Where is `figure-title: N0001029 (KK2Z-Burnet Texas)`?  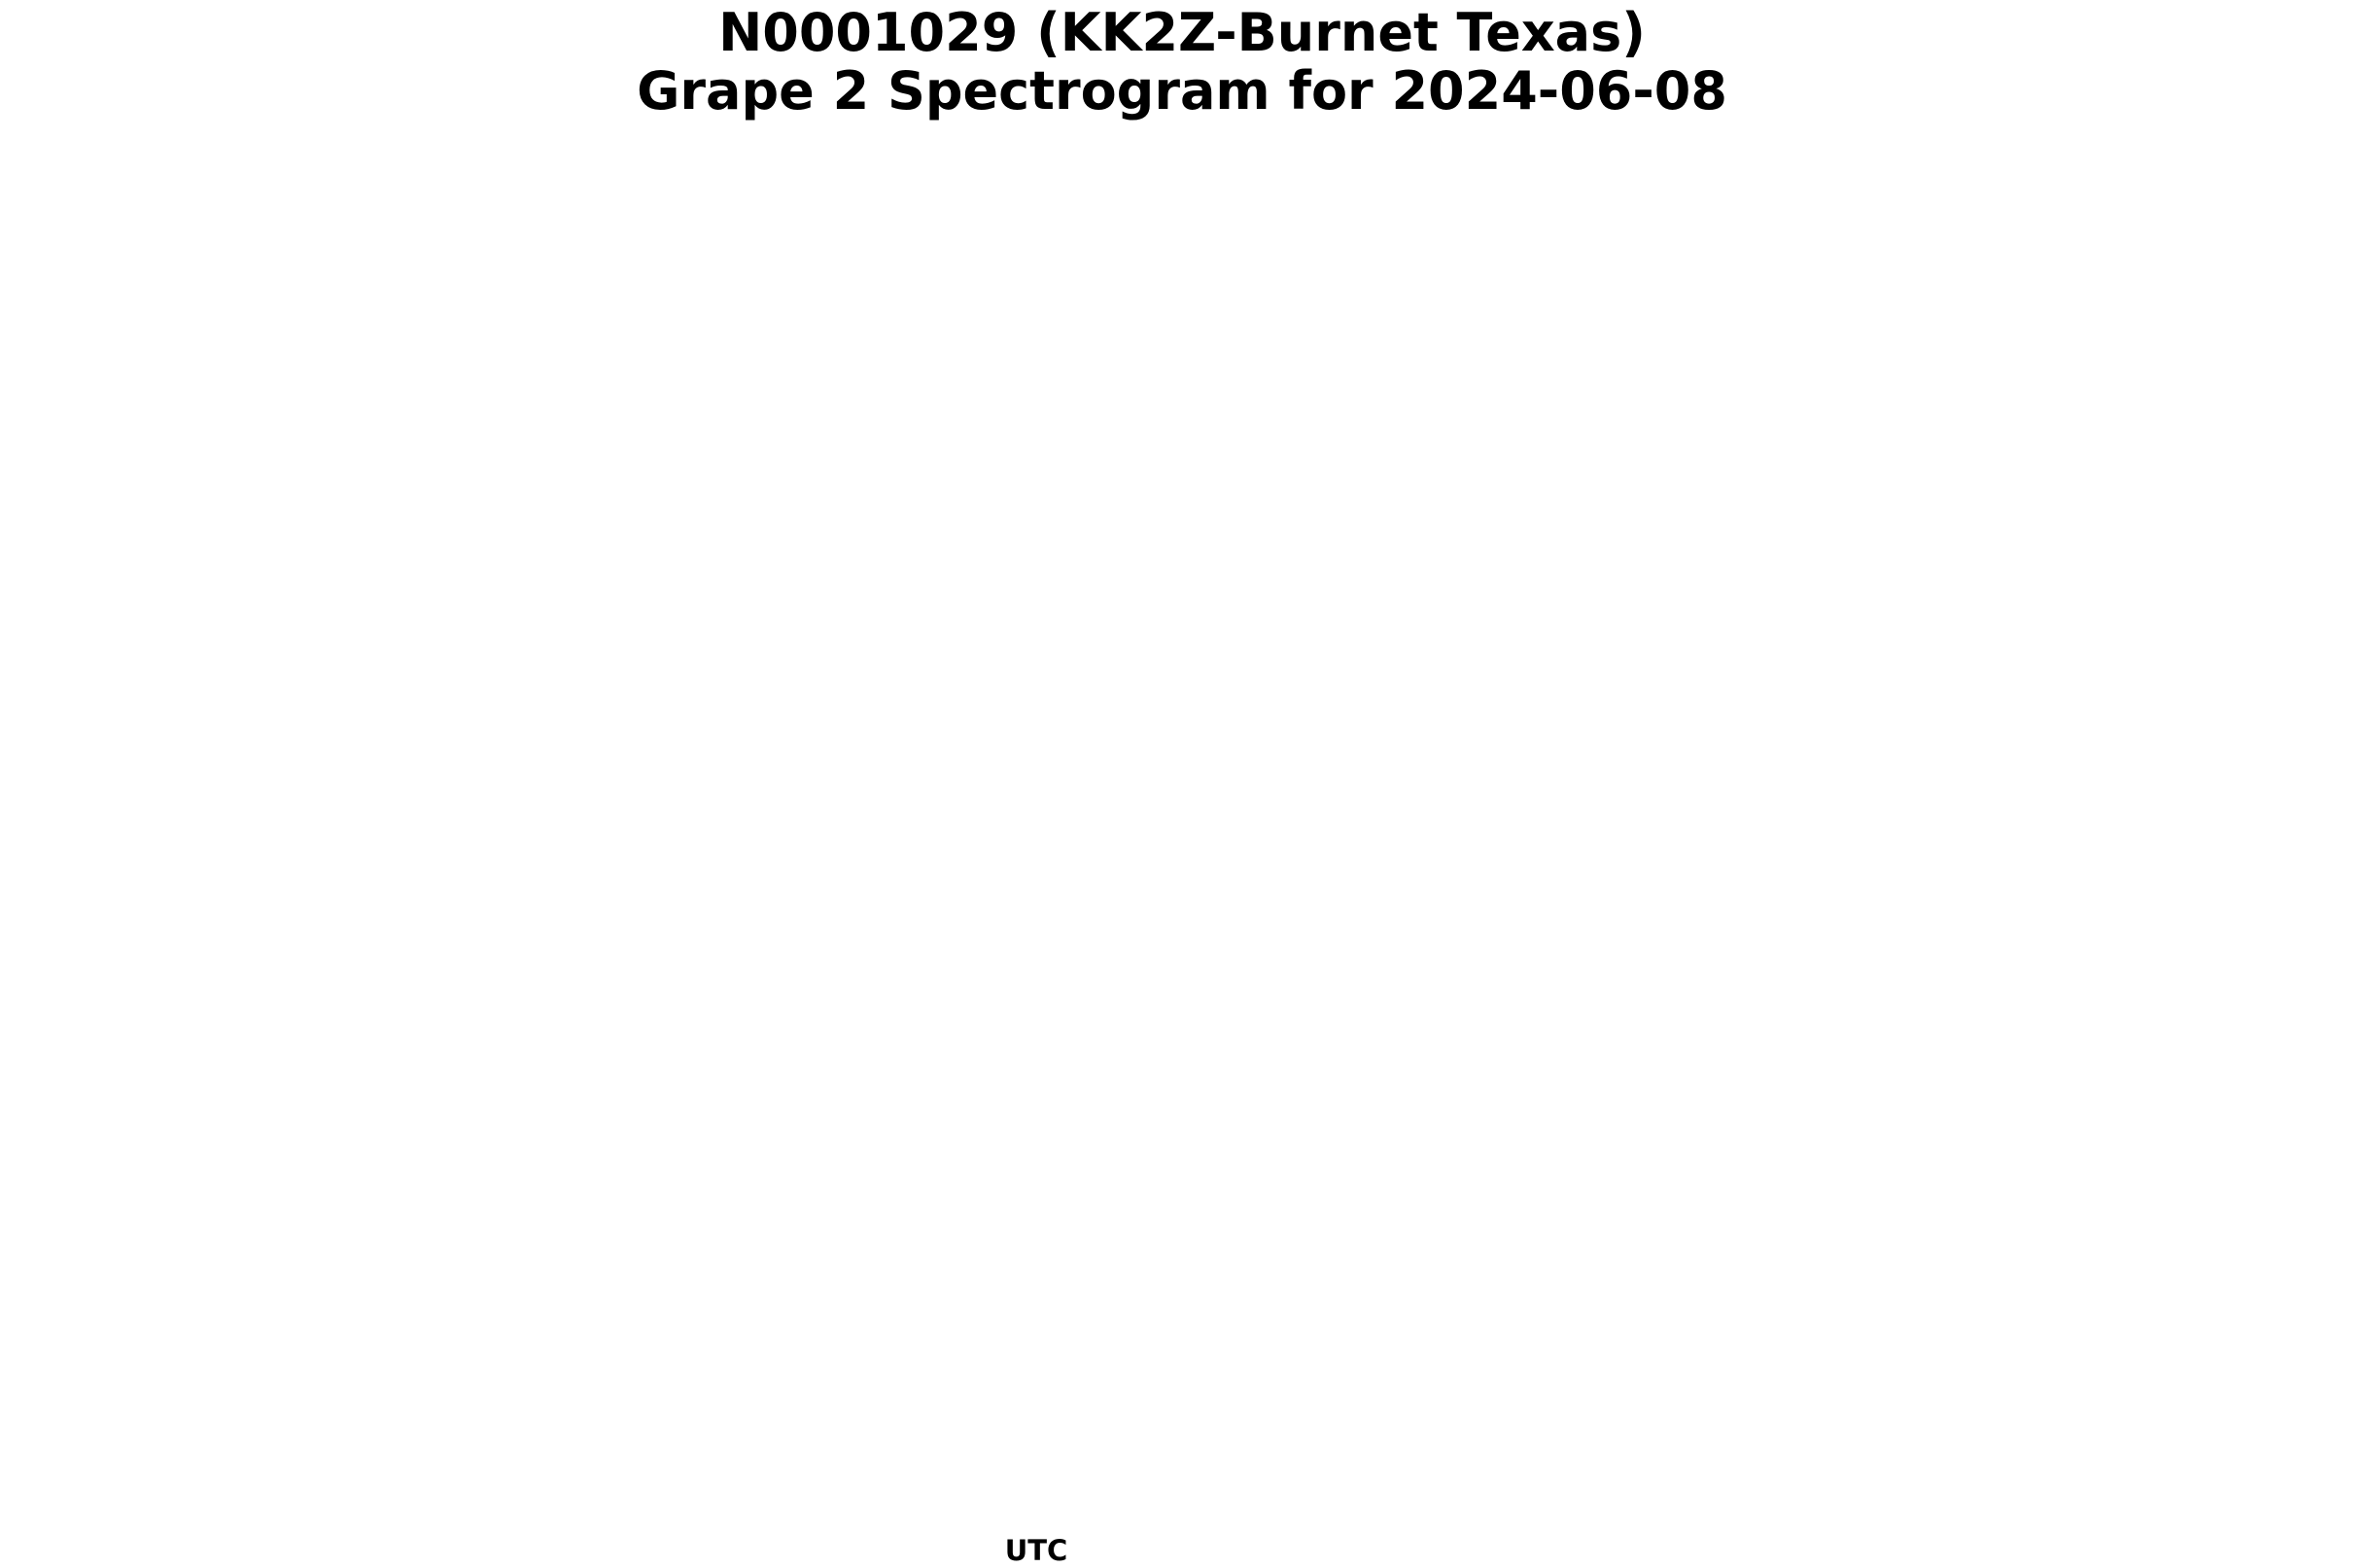
figure-title: N0001029 (KK2Z-Burnet Texas) is located at coordinates (1182, 32).